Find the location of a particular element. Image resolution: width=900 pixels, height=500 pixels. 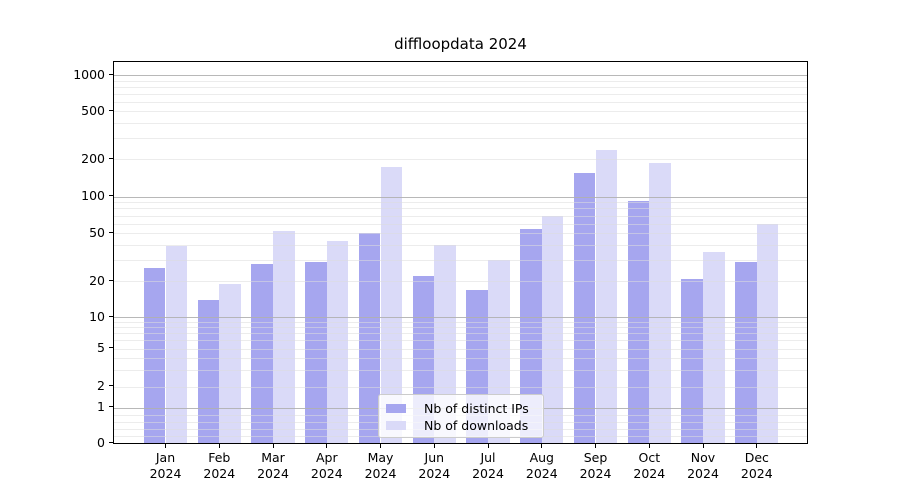

x-tick-mark-jul is located at coordinates (488, 446).